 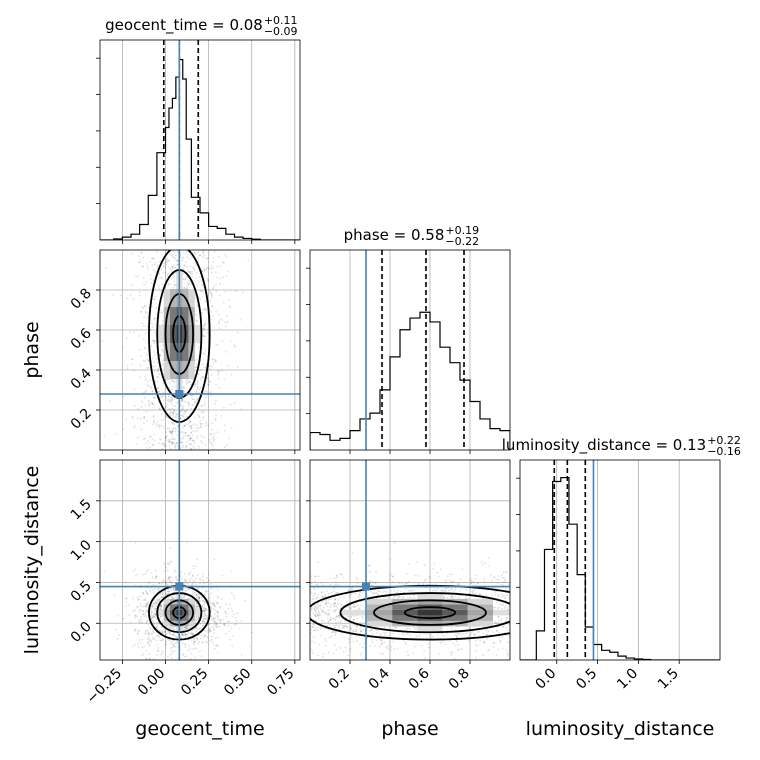 I want to click on scatter-panel-phase-vs-geocent_time, so click(x=198, y=351).